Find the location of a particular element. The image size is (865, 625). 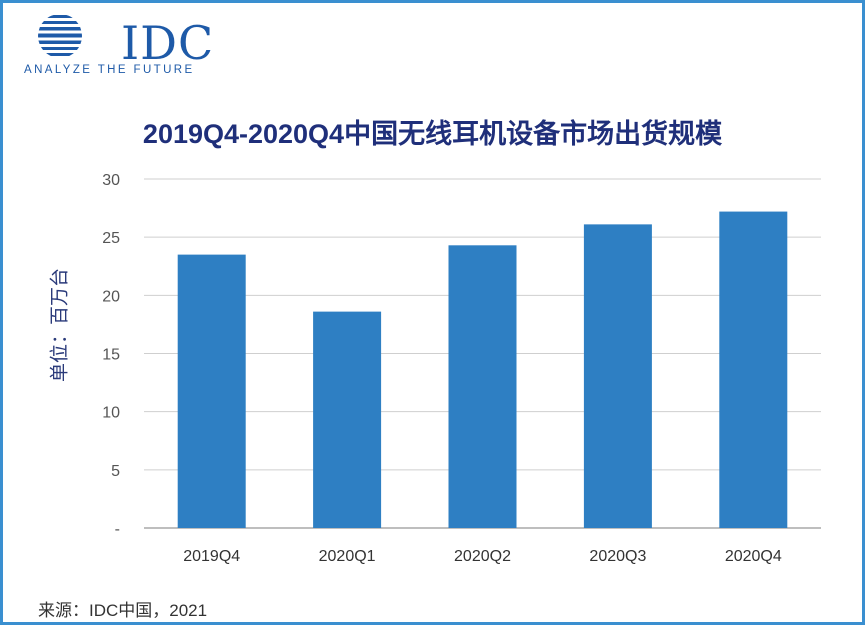

x-tick-label: 2020Q1 is located at coordinates (347, 556).